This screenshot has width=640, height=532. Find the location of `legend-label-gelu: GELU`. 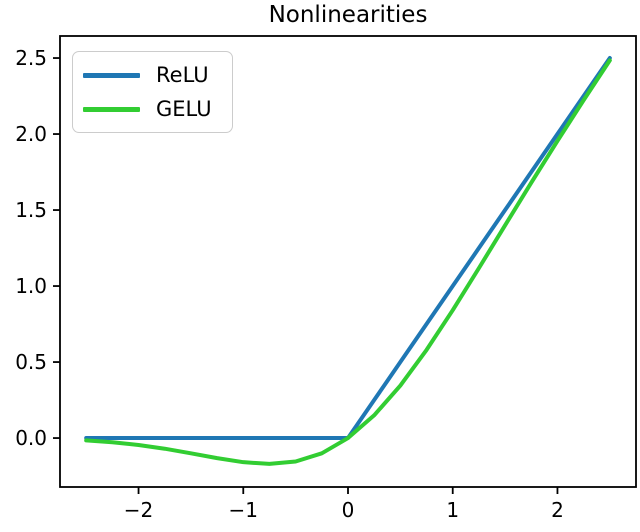

legend-label-gelu: GELU is located at coordinates (184, 109).